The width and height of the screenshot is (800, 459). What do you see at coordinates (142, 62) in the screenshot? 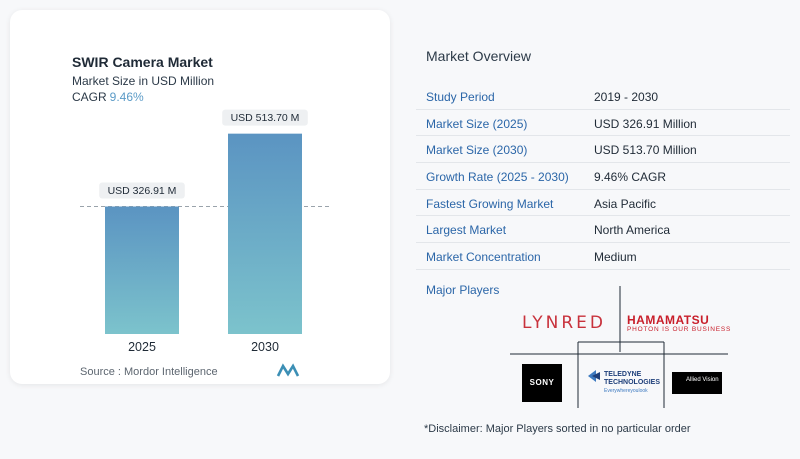
I see `chart-title: SWIR Camera Market` at bounding box center [142, 62].